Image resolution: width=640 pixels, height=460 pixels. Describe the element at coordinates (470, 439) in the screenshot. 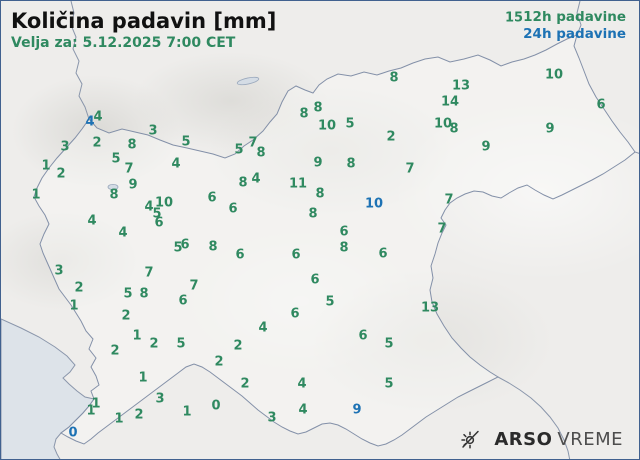

I see `arso-logo-icon` at that location.